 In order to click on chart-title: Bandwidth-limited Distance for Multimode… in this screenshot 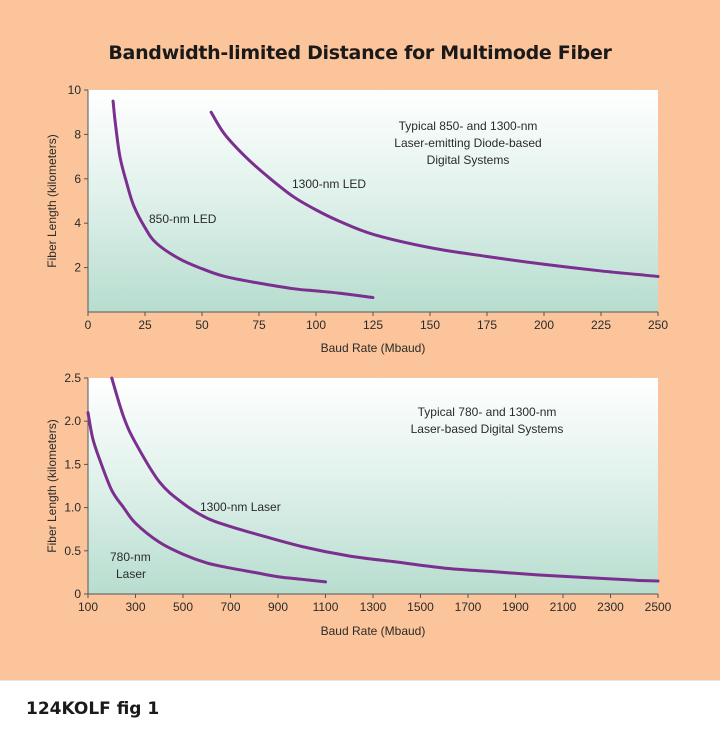, I will do `click(360, 53)`.